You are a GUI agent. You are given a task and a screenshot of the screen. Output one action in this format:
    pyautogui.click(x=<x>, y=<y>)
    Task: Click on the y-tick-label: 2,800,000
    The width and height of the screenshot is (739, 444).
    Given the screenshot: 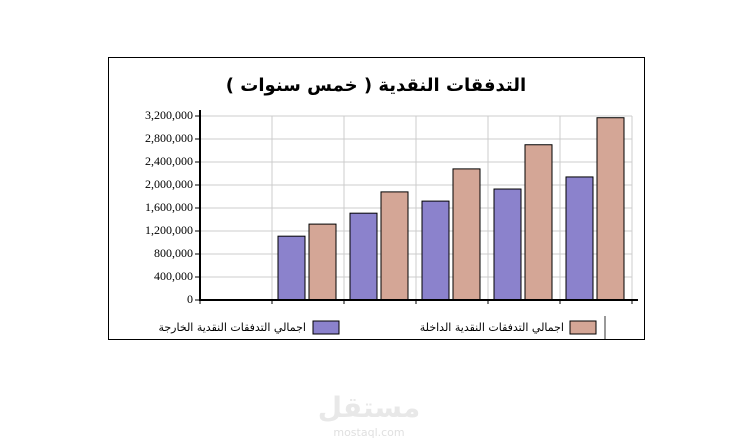 What is the action you would take?
    pyautogui.click(x=169, y=138)
    